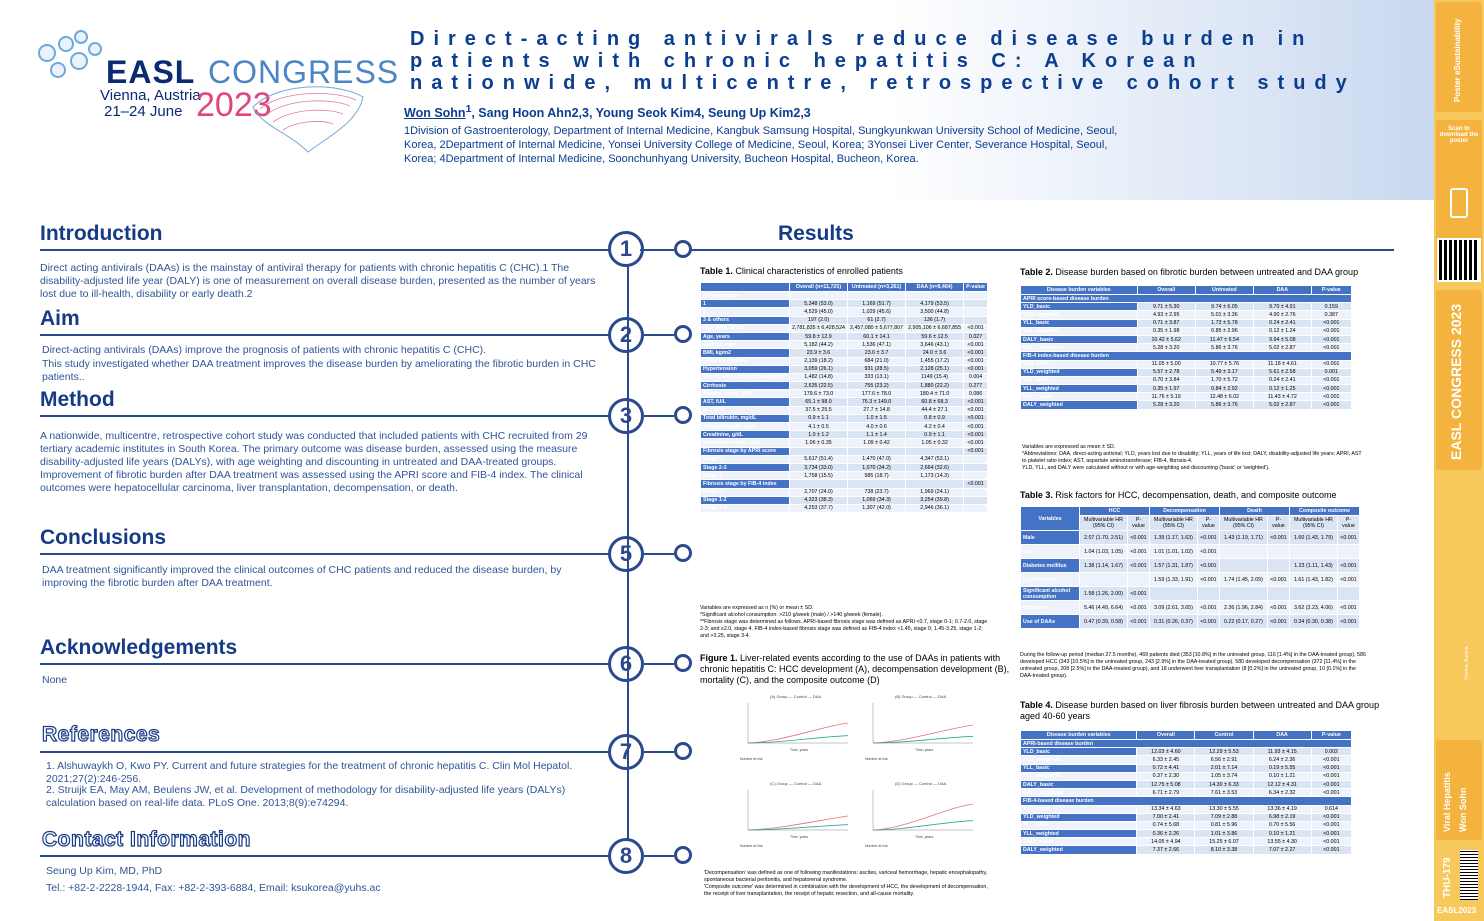  What do you see at coordinates (1186, 743) in the screenshot?
I see `table-subheader: APRI-based disease burden` at bounding box center [1186, 743].